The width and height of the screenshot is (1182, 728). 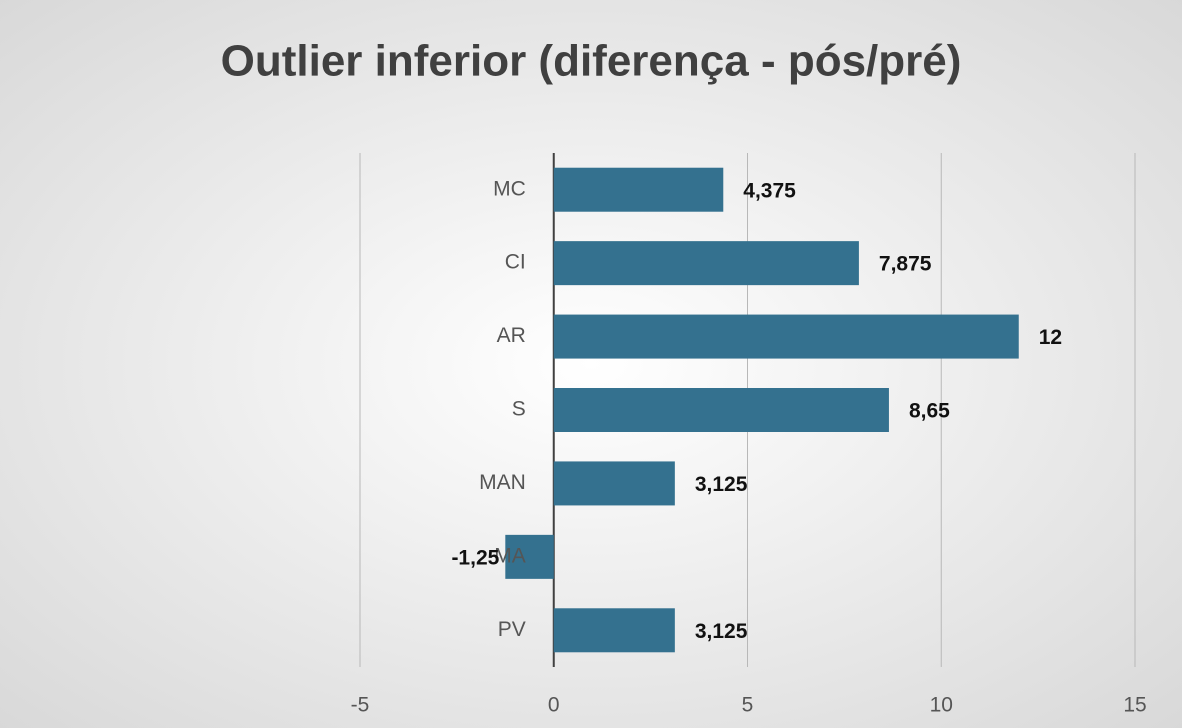 What do you see at coordinates (360, 705) in the screenshot?
I see `x-tick-label: -5` at bounding box center [360, 705].